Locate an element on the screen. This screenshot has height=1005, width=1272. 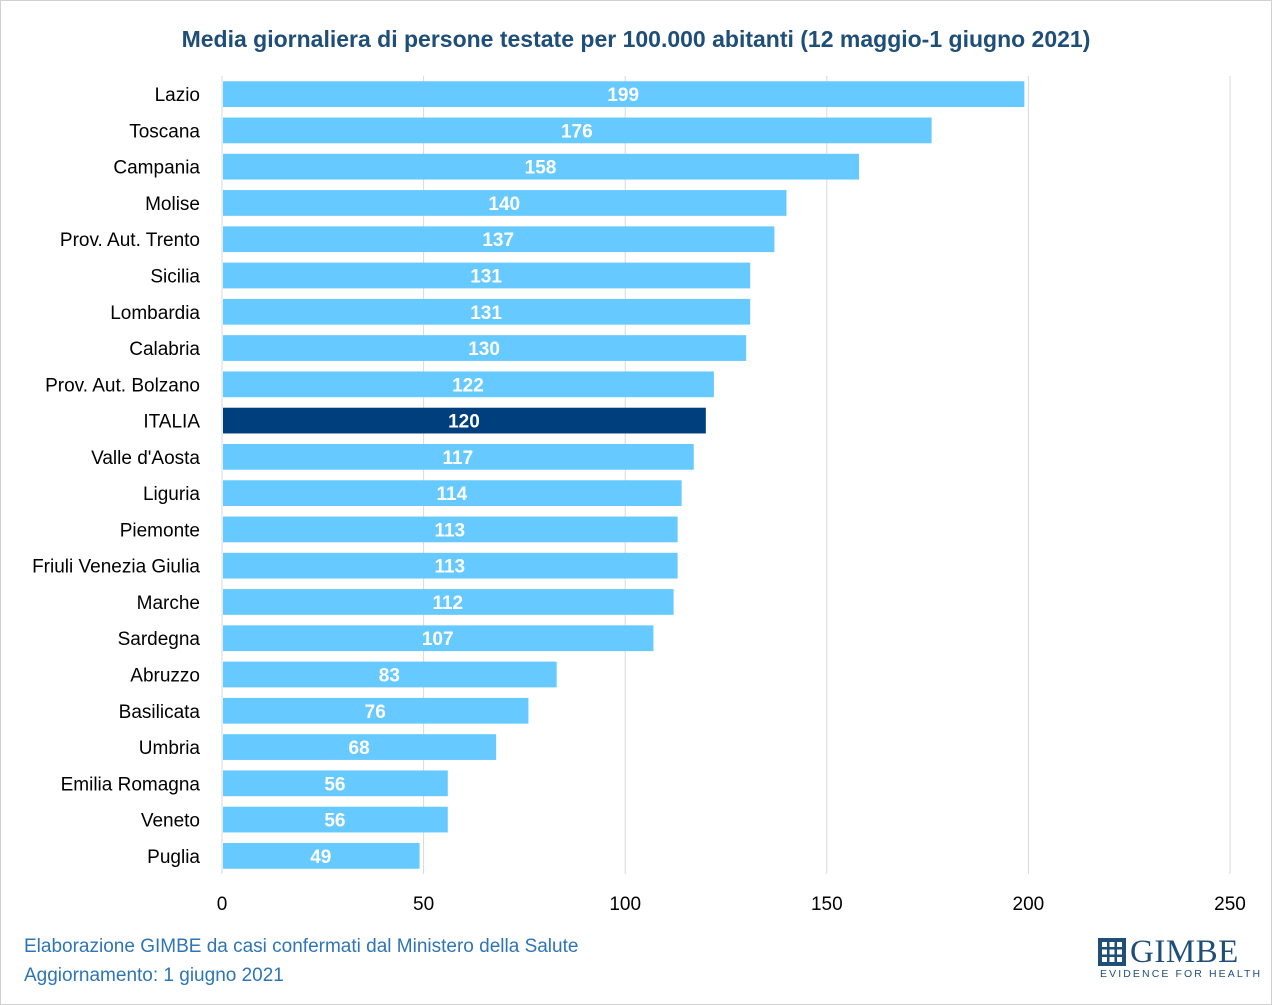
data-label-calabria: 130 is located at coordinates (484, 349).